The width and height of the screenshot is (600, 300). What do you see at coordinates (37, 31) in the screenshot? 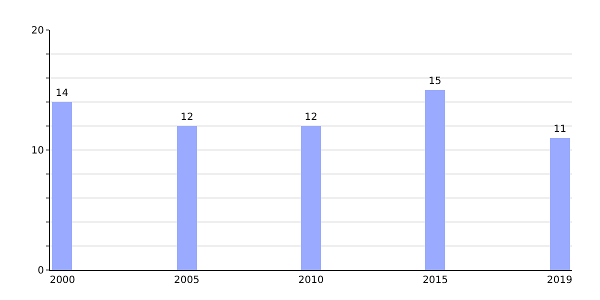
I see `y-tick-label: 20` at bounding box center [37, 31].